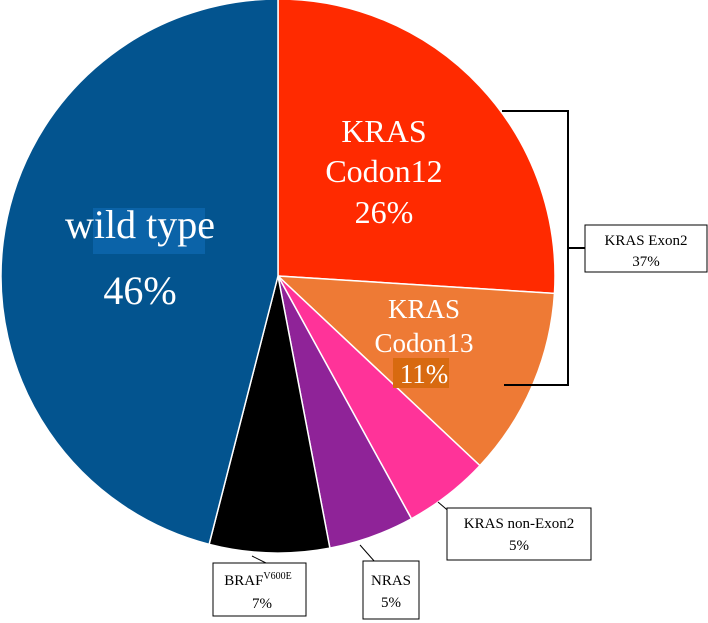  I want to click on kras-non-exon2-callout-box, so click(519, 534).